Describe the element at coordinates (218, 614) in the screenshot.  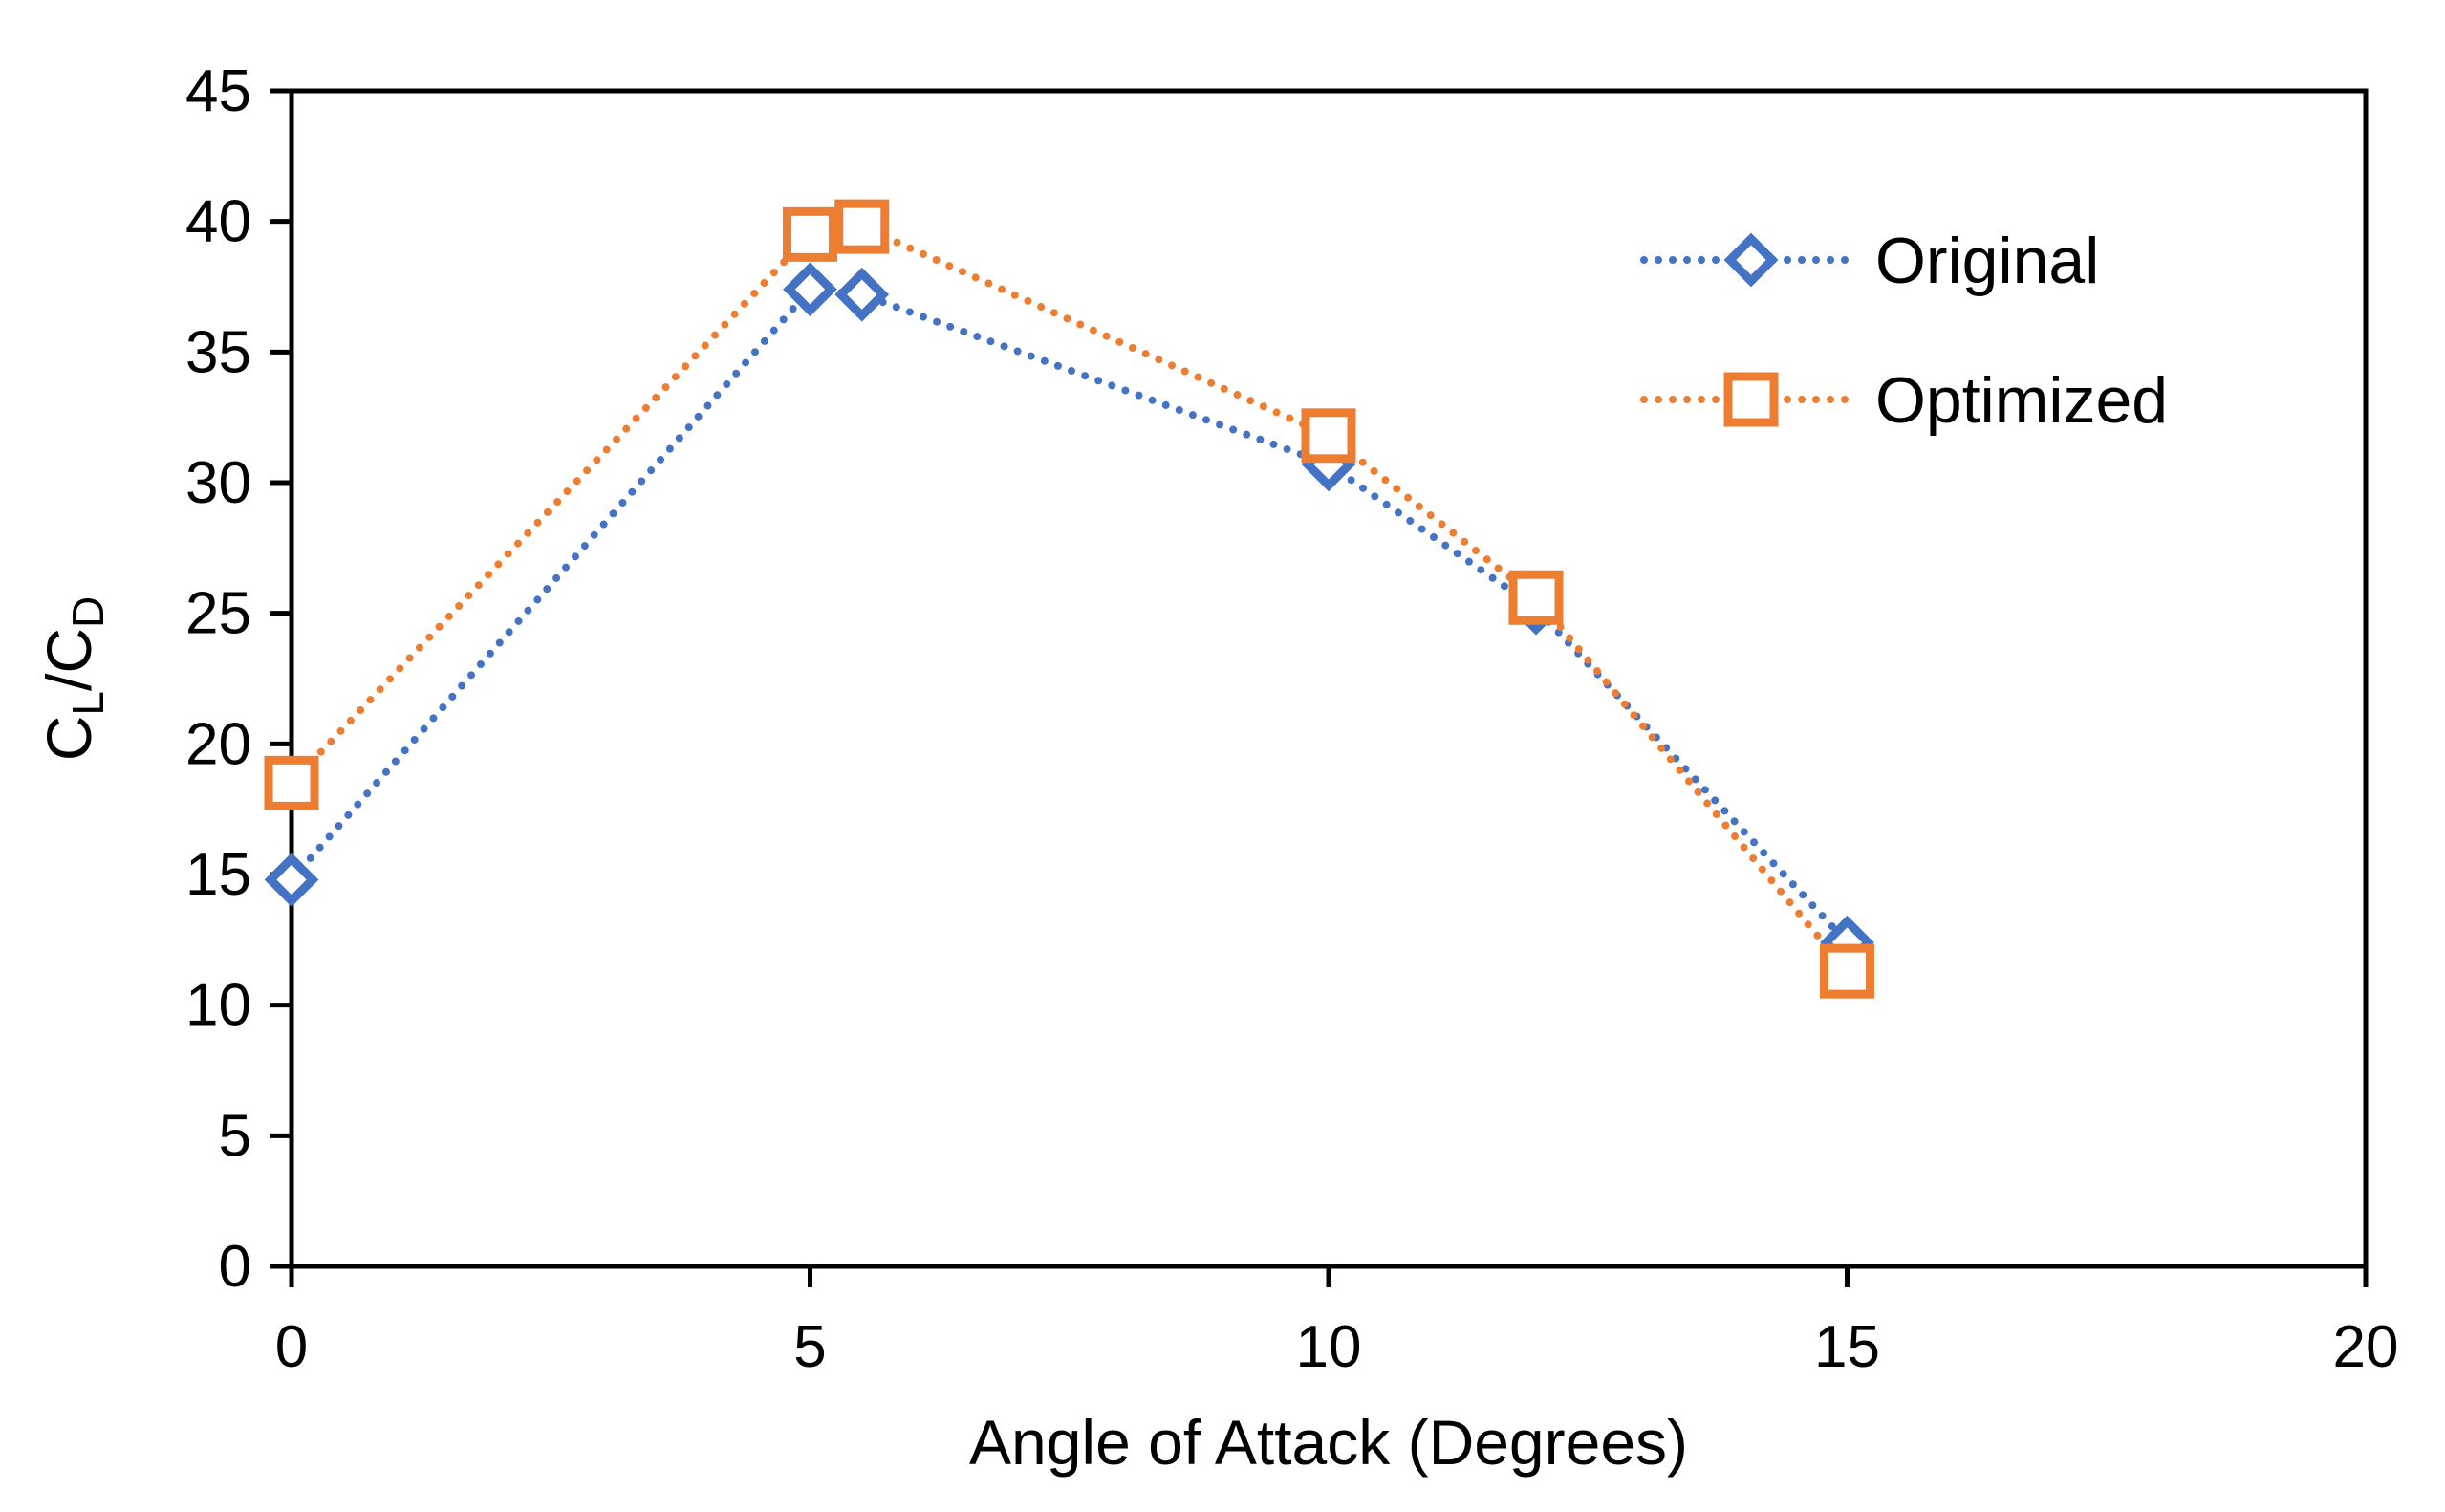
I see `y-tick-label: 25` at that location.